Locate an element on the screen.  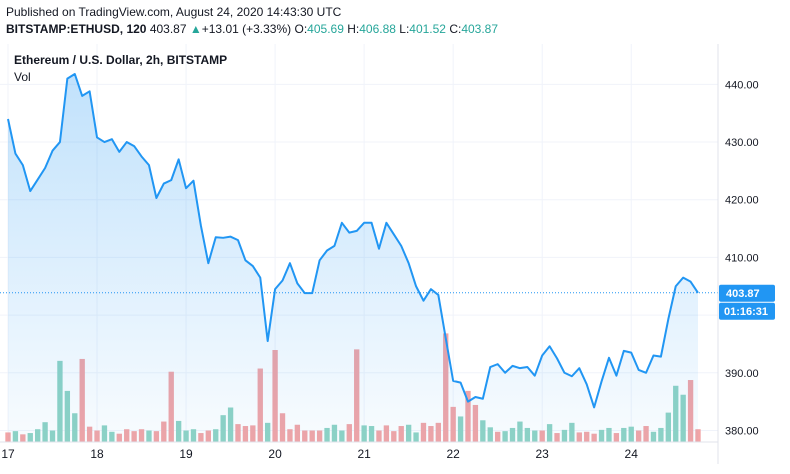
y-tick-label: 440.00 is located at coordinates (742, 85).